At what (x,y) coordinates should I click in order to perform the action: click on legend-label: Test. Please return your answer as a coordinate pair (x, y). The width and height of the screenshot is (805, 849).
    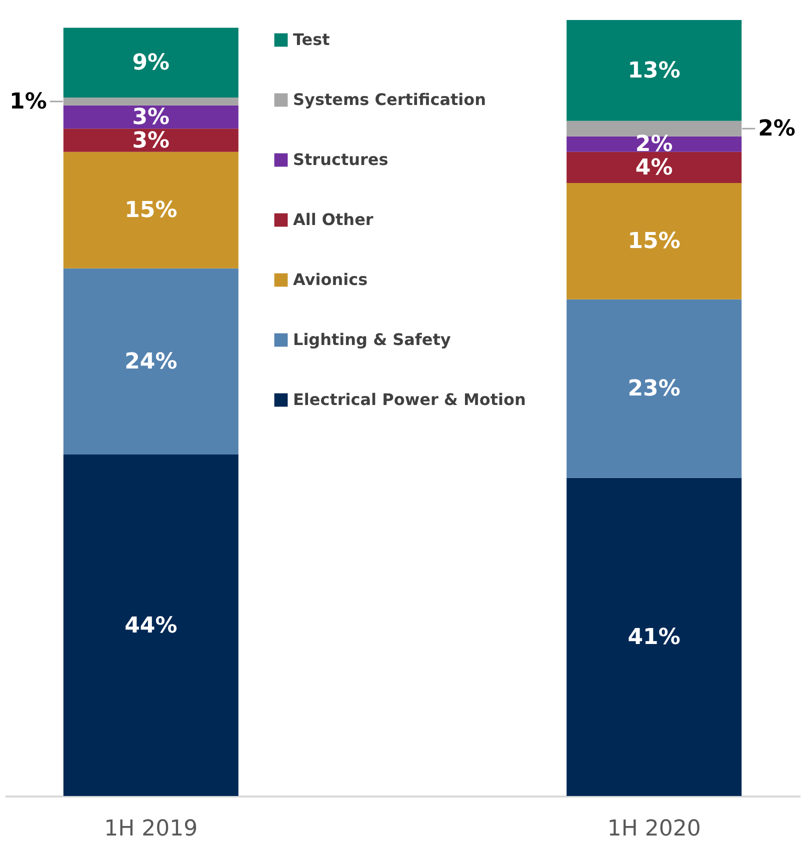
    Looking at the image, I should click on (311, 39).